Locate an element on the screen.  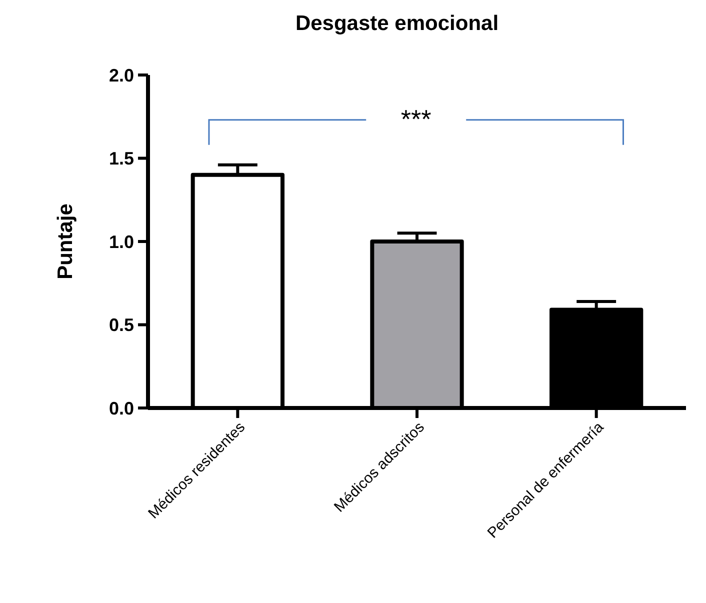
y-tick-label: 1.0 is located at coordinates (121, 242).